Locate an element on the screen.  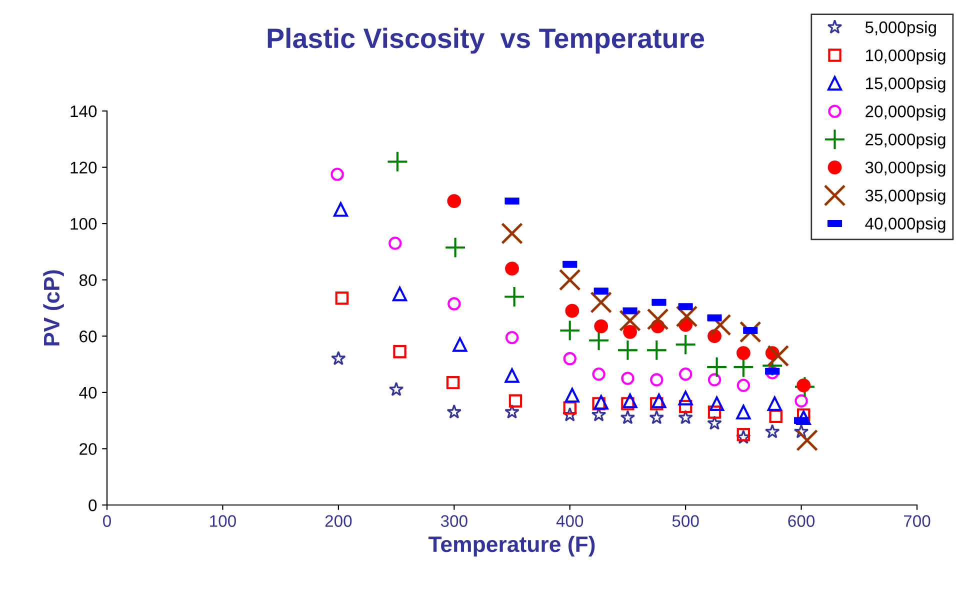
y-tick-label: 100 is located at coordinates (83, 224).